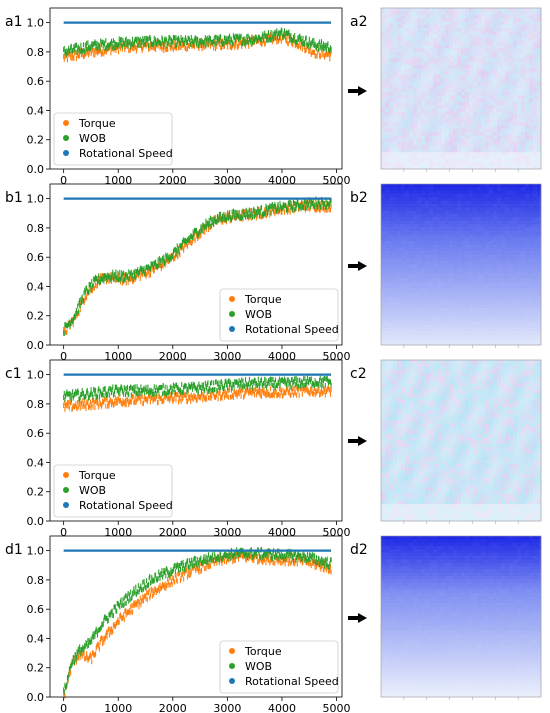  Describe the element at coordinates (359, 198) in the screenshot. I see `panel-label: b2` at that location.